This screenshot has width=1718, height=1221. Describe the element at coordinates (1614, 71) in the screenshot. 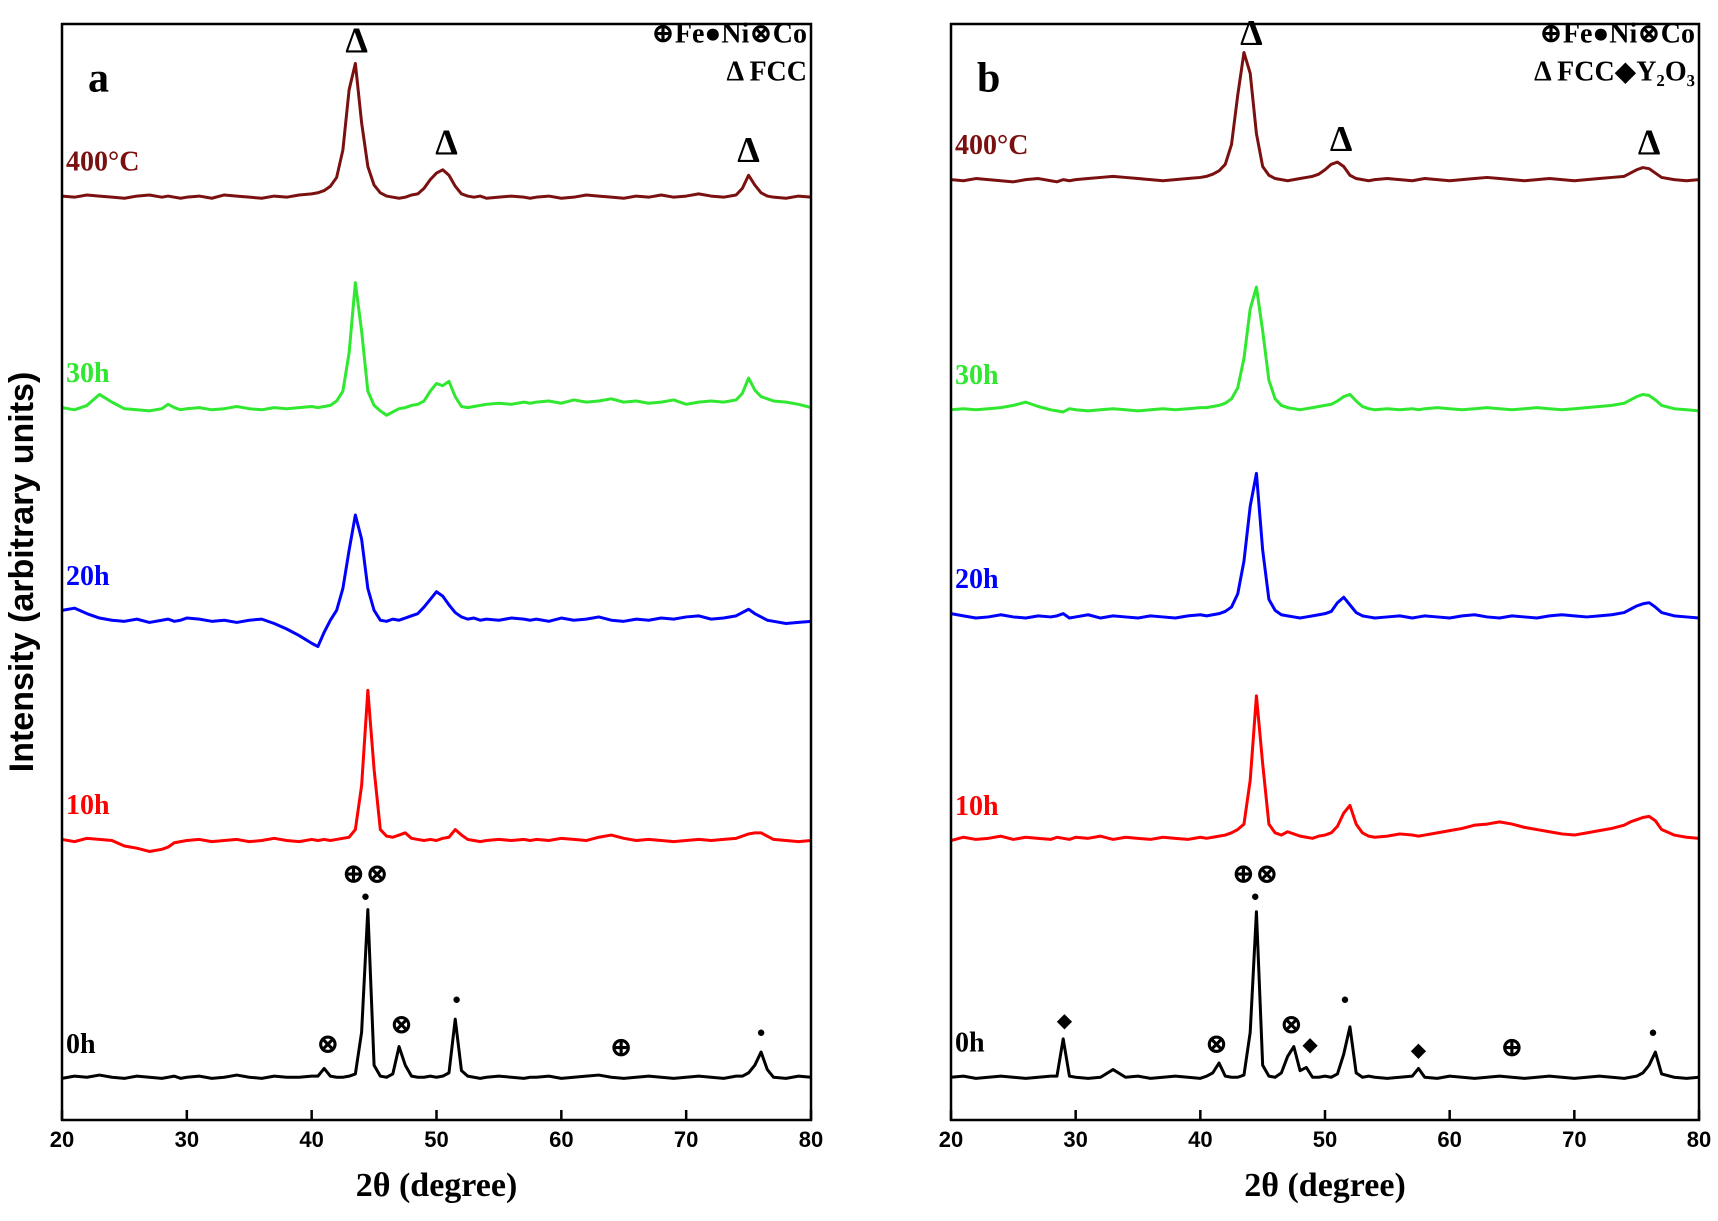

I see `legend-text: Δ FCC◆Y₂O₃` at that location.